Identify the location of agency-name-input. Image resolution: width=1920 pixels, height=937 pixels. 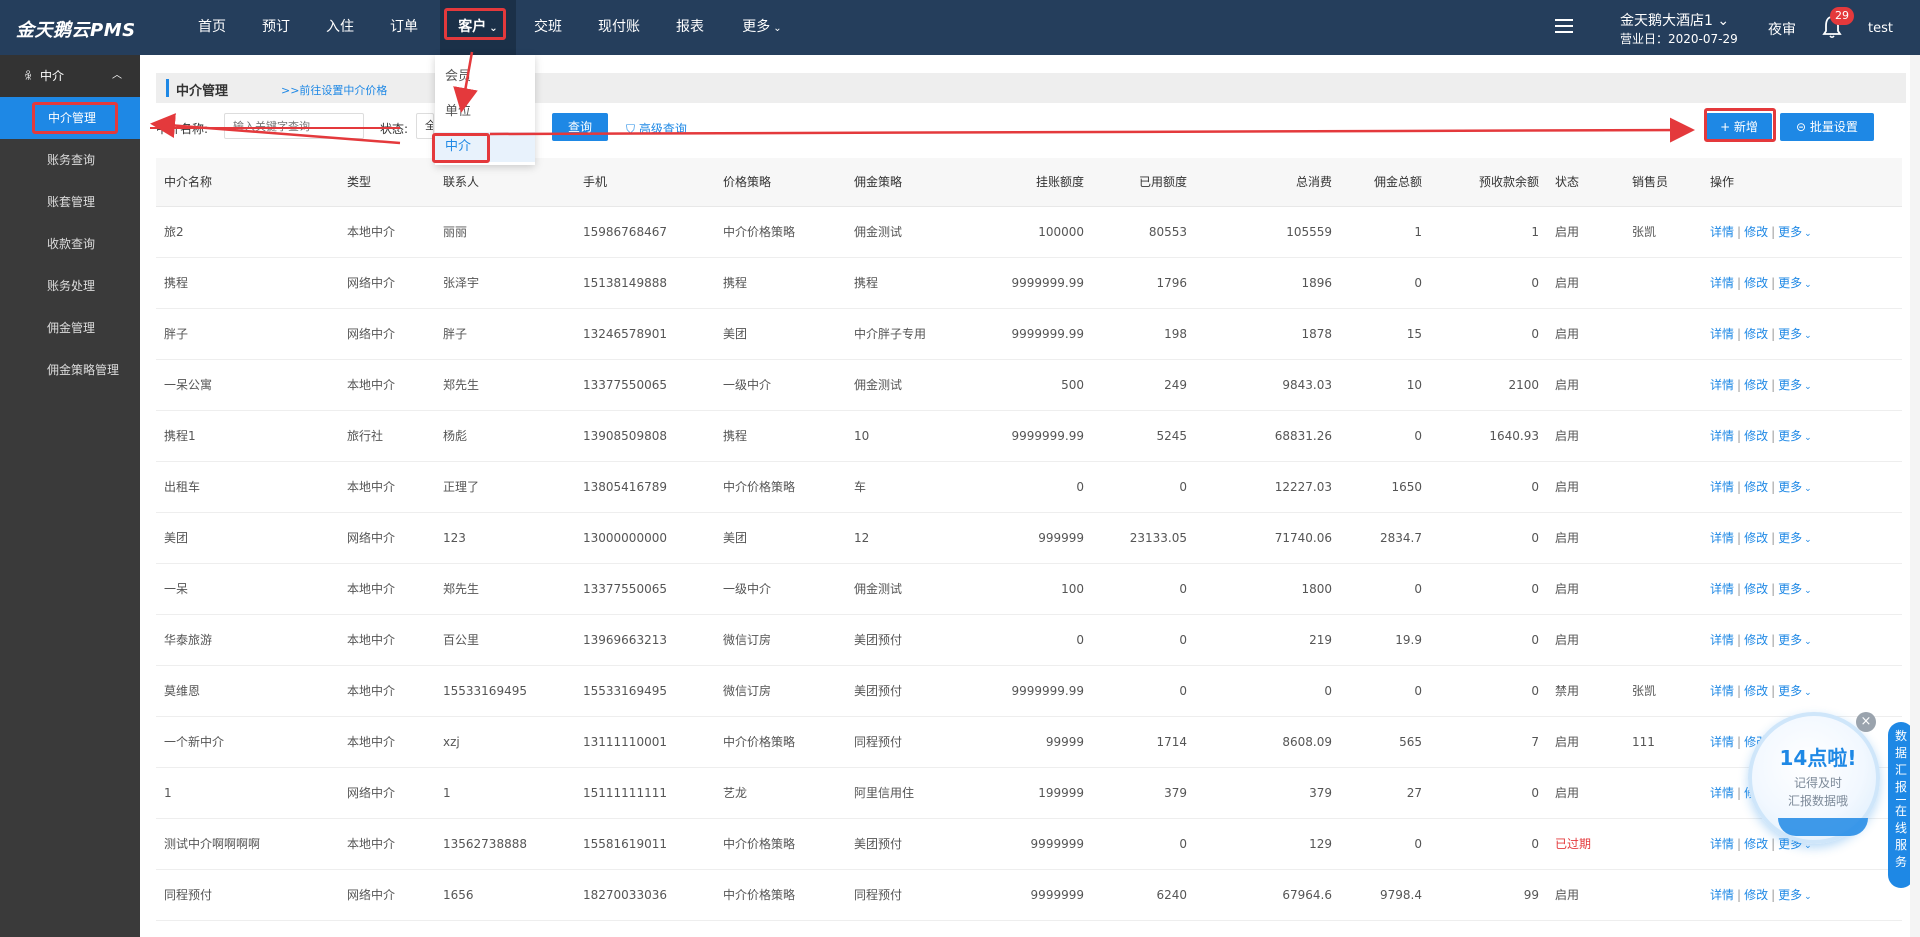
(294, 126).